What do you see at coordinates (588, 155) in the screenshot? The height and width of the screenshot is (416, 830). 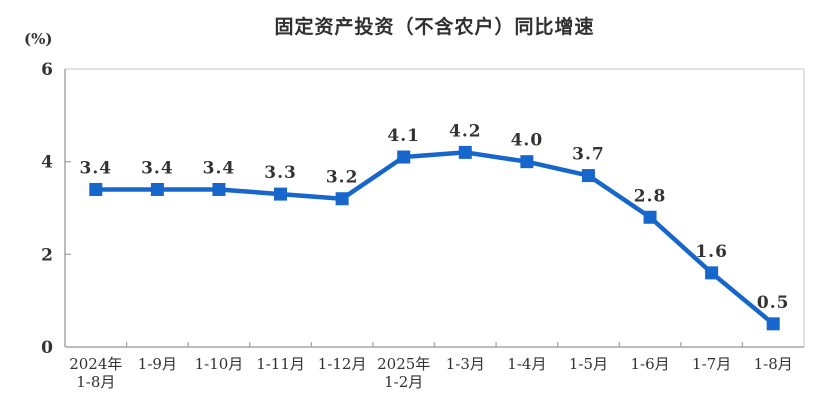 I see `data-point-label: 3.7` at bounding box center [588, 155].